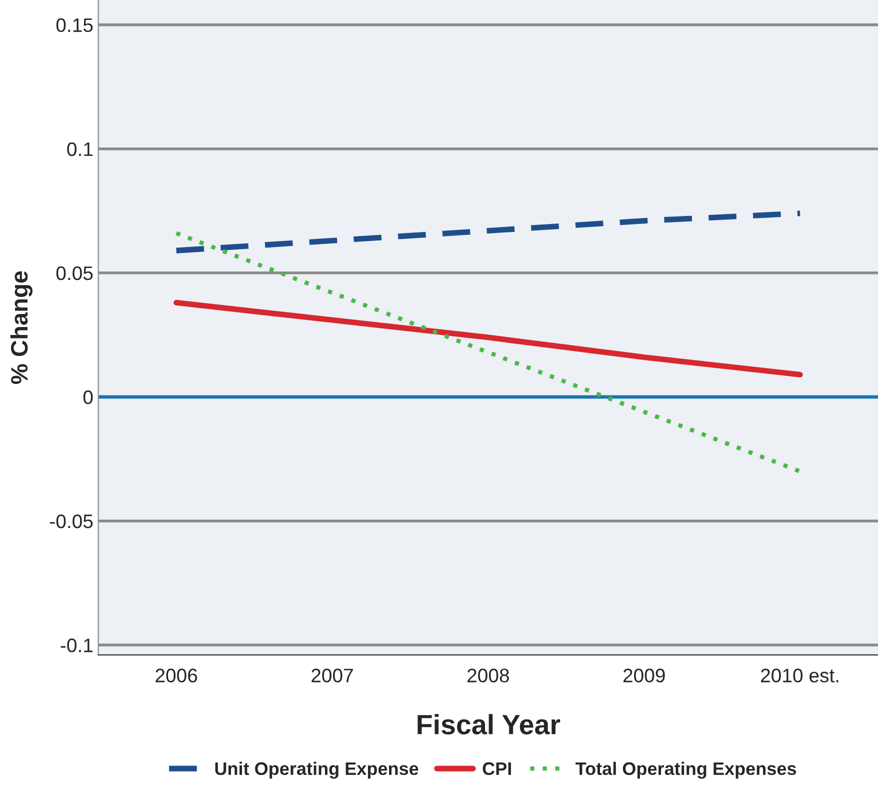  Describe the element at coordinates (71, 521) in the screenshot. I see `y-tick-label: -0.05` at that location.